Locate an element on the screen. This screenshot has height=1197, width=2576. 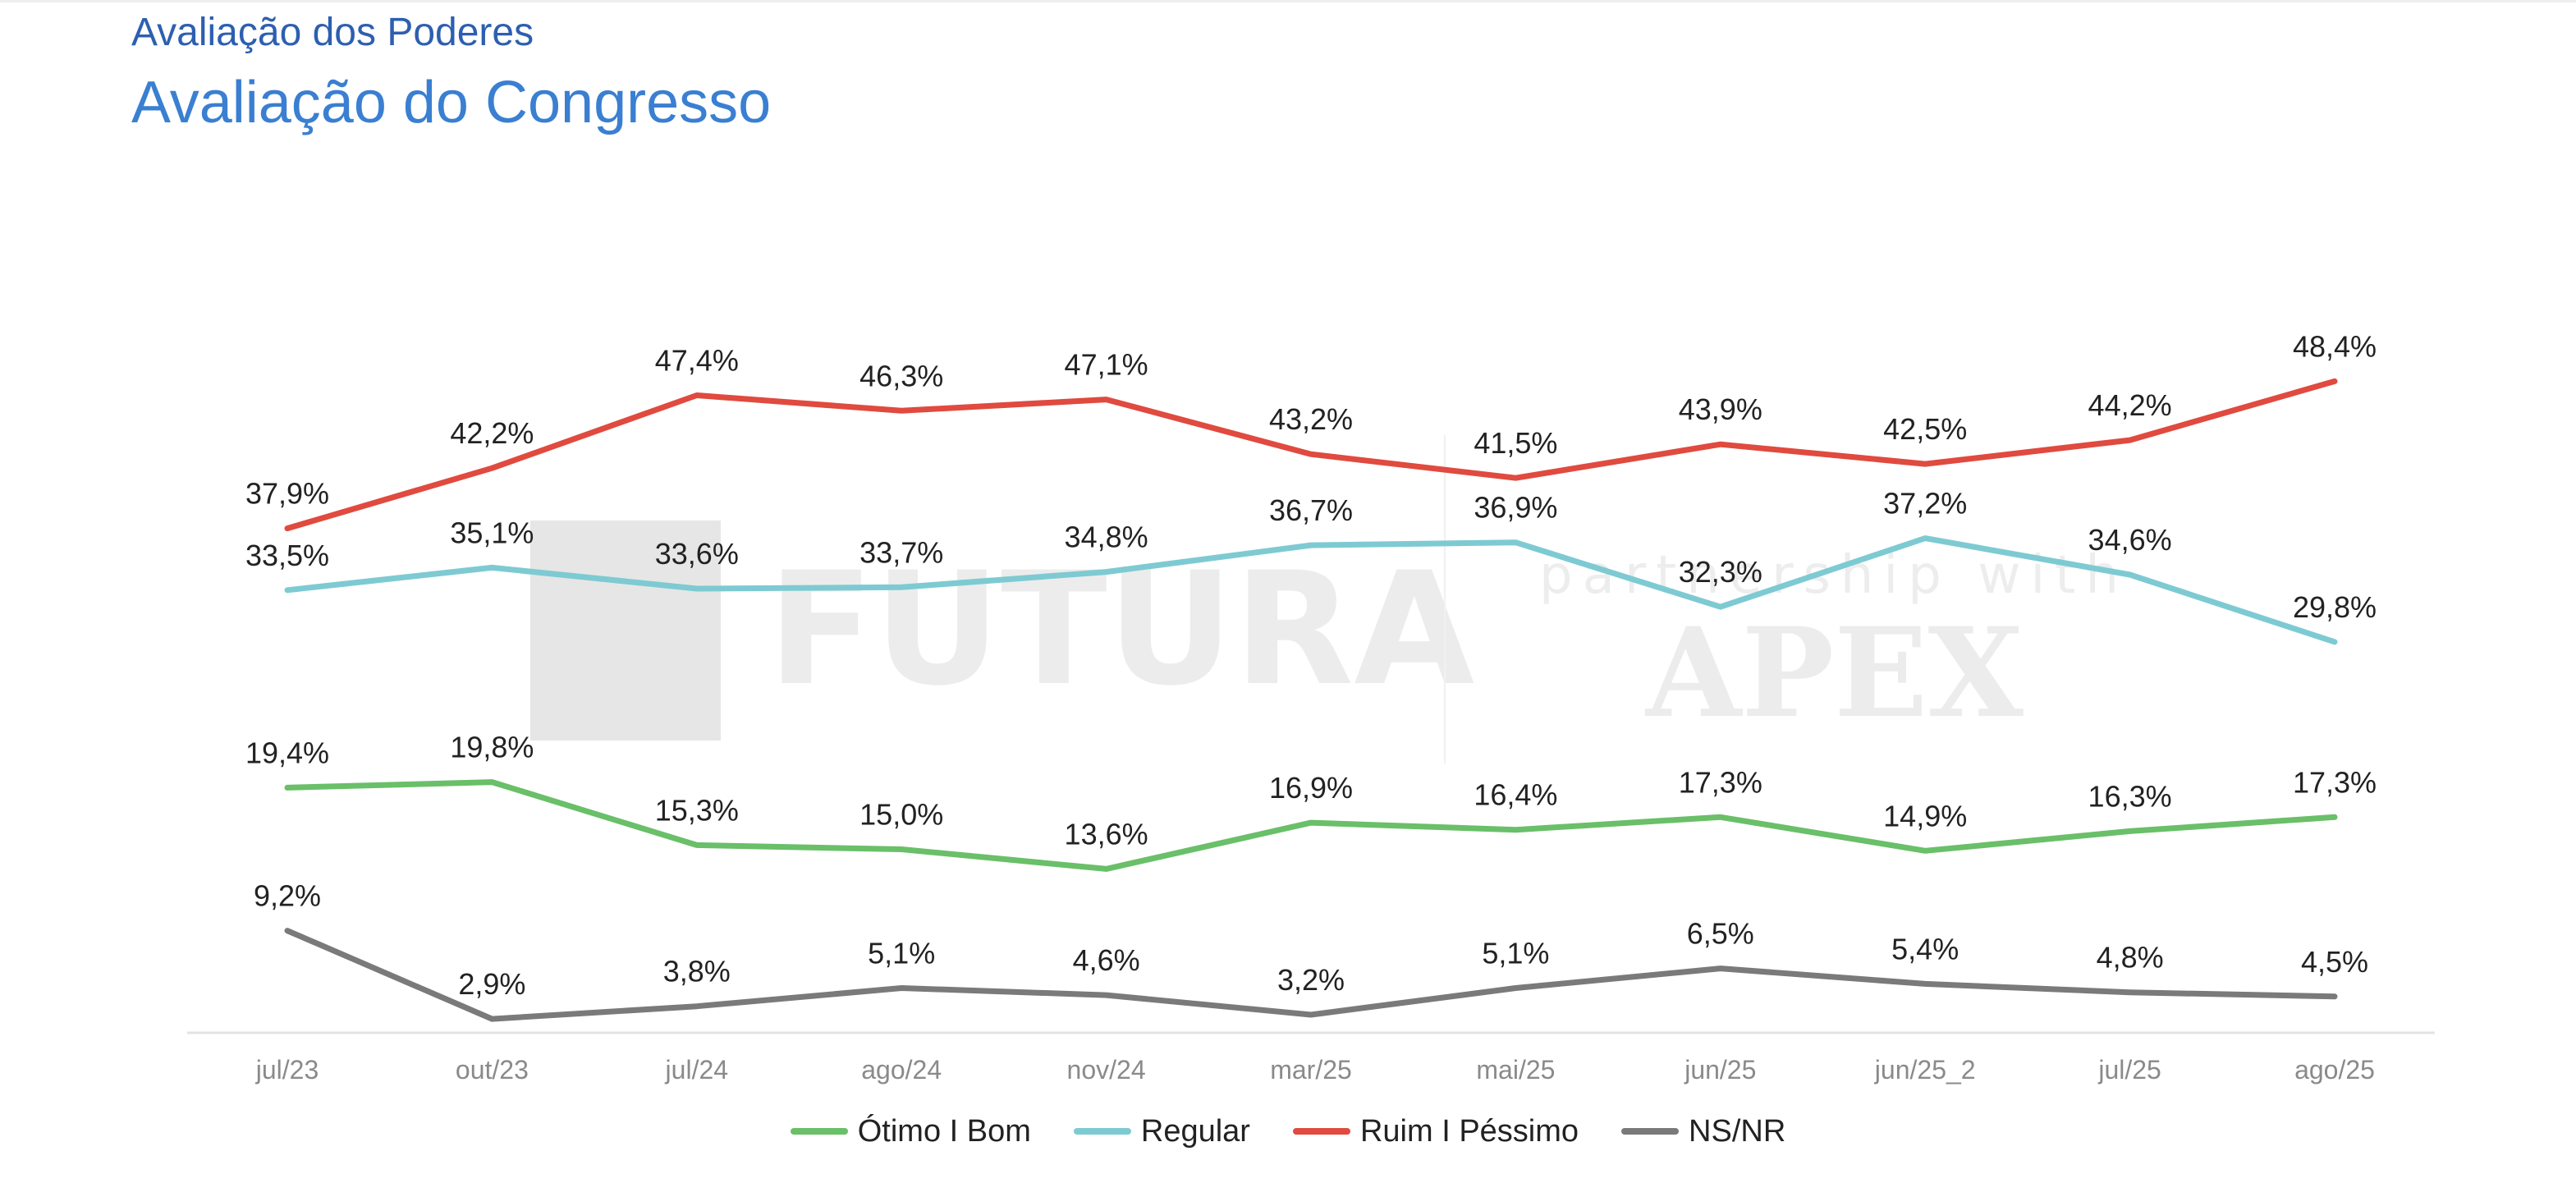
x-tick-label: jul/24 is located at coordinates (697, 1070).